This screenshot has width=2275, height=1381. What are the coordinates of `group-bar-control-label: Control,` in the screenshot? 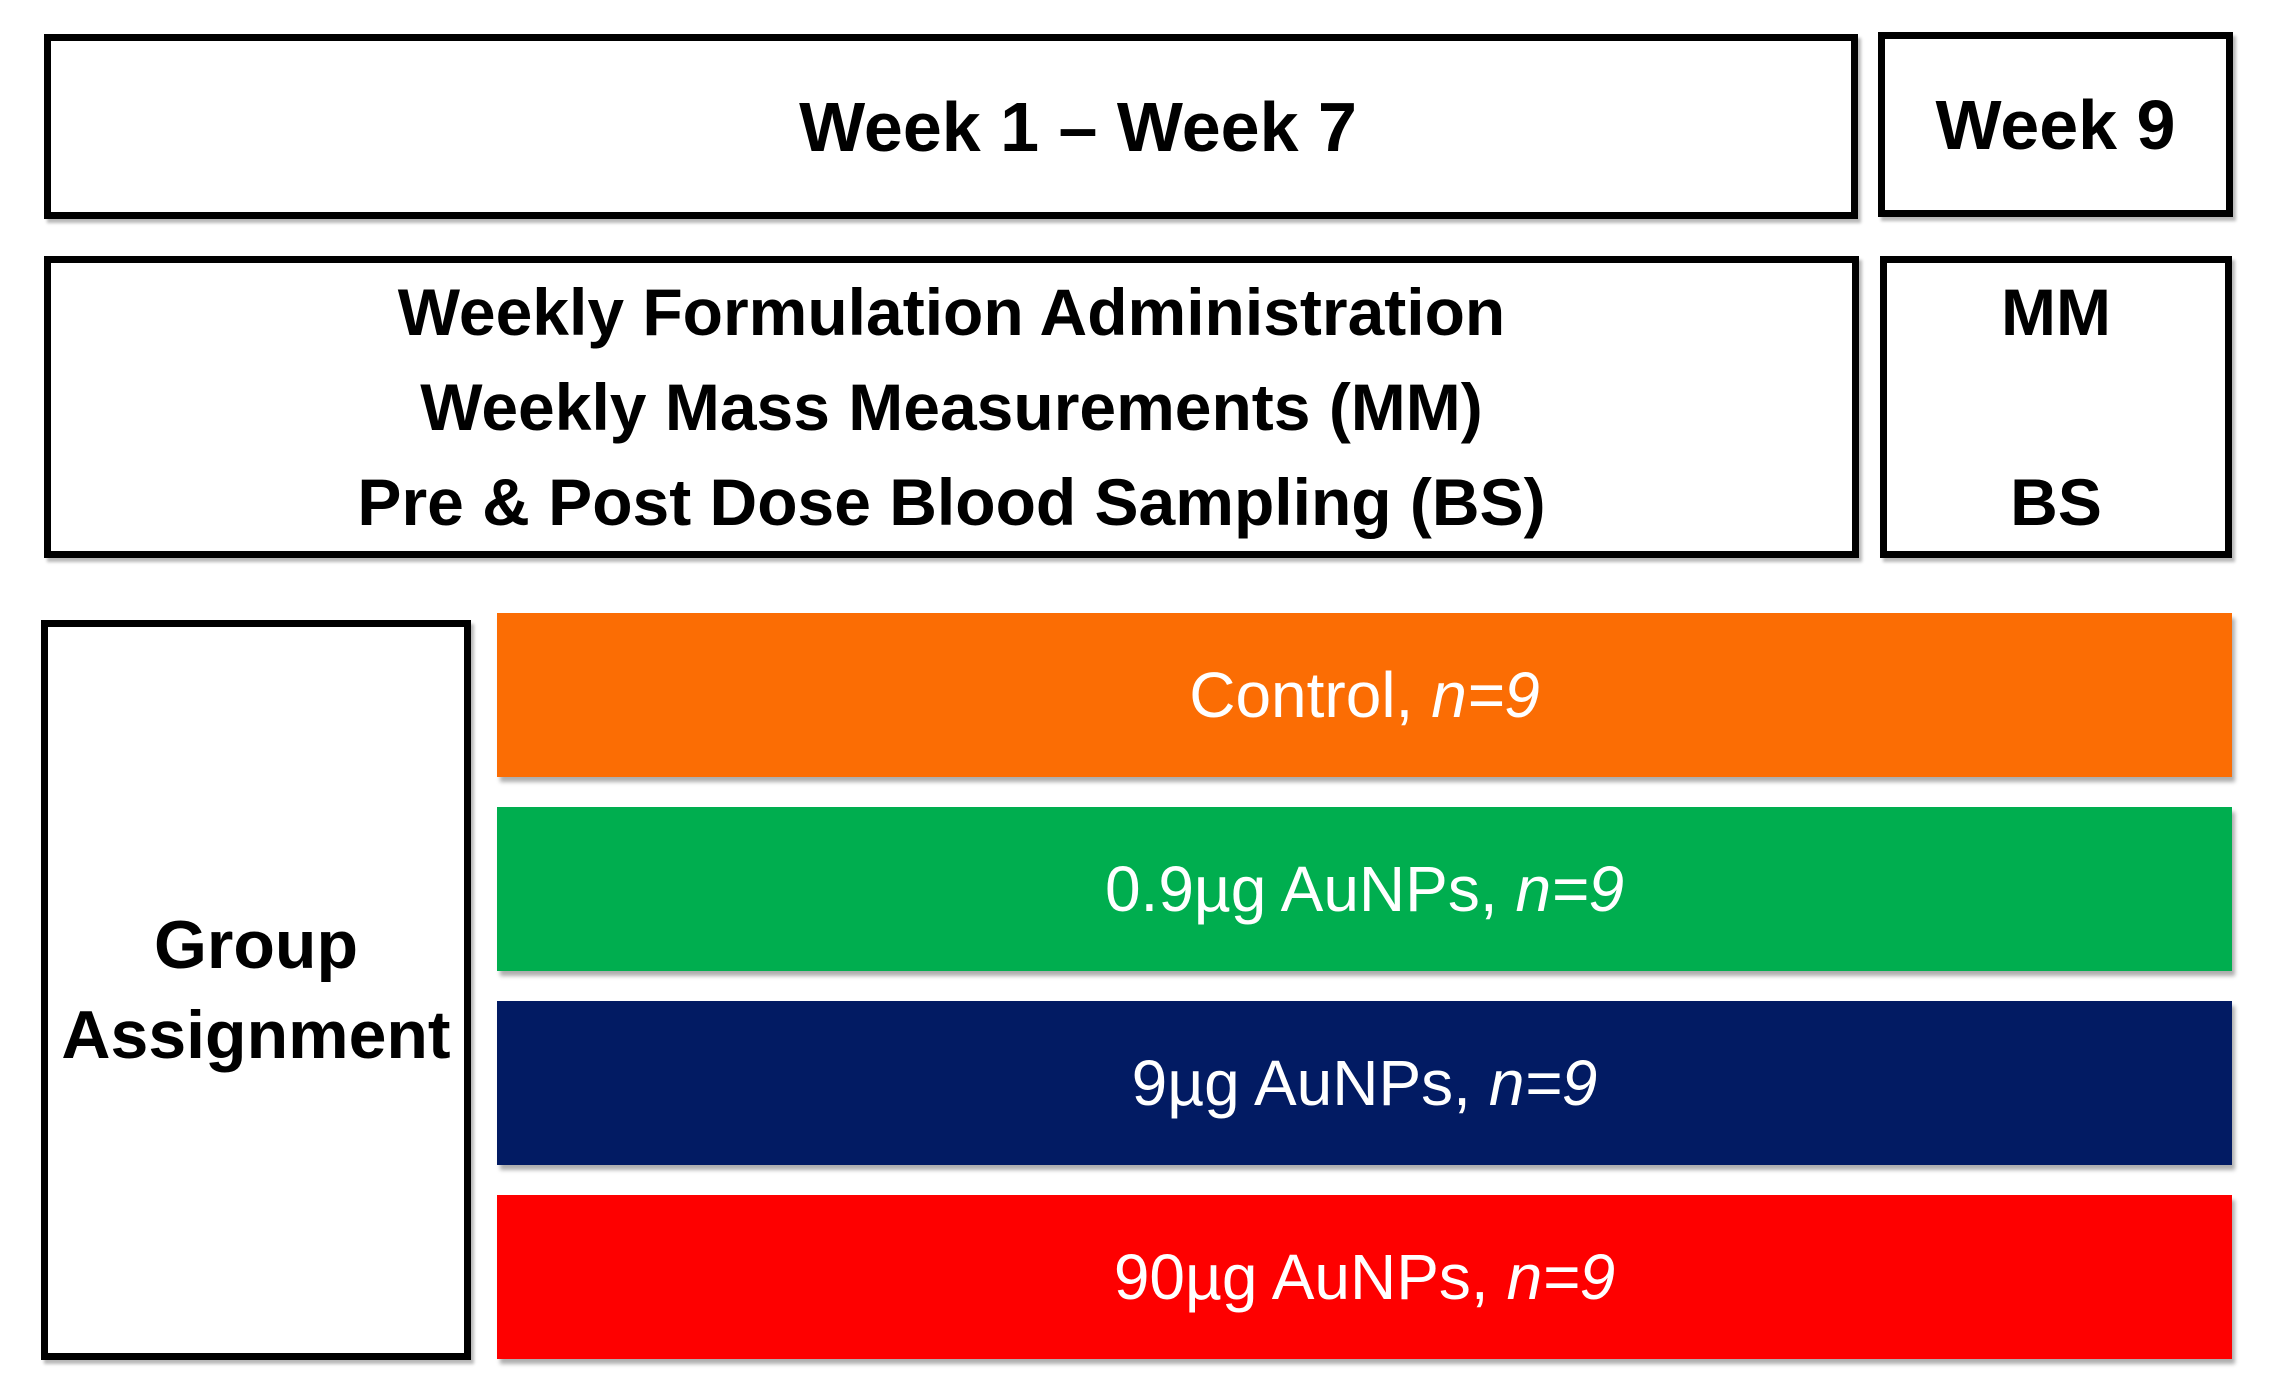 It's located at (1301, 695).